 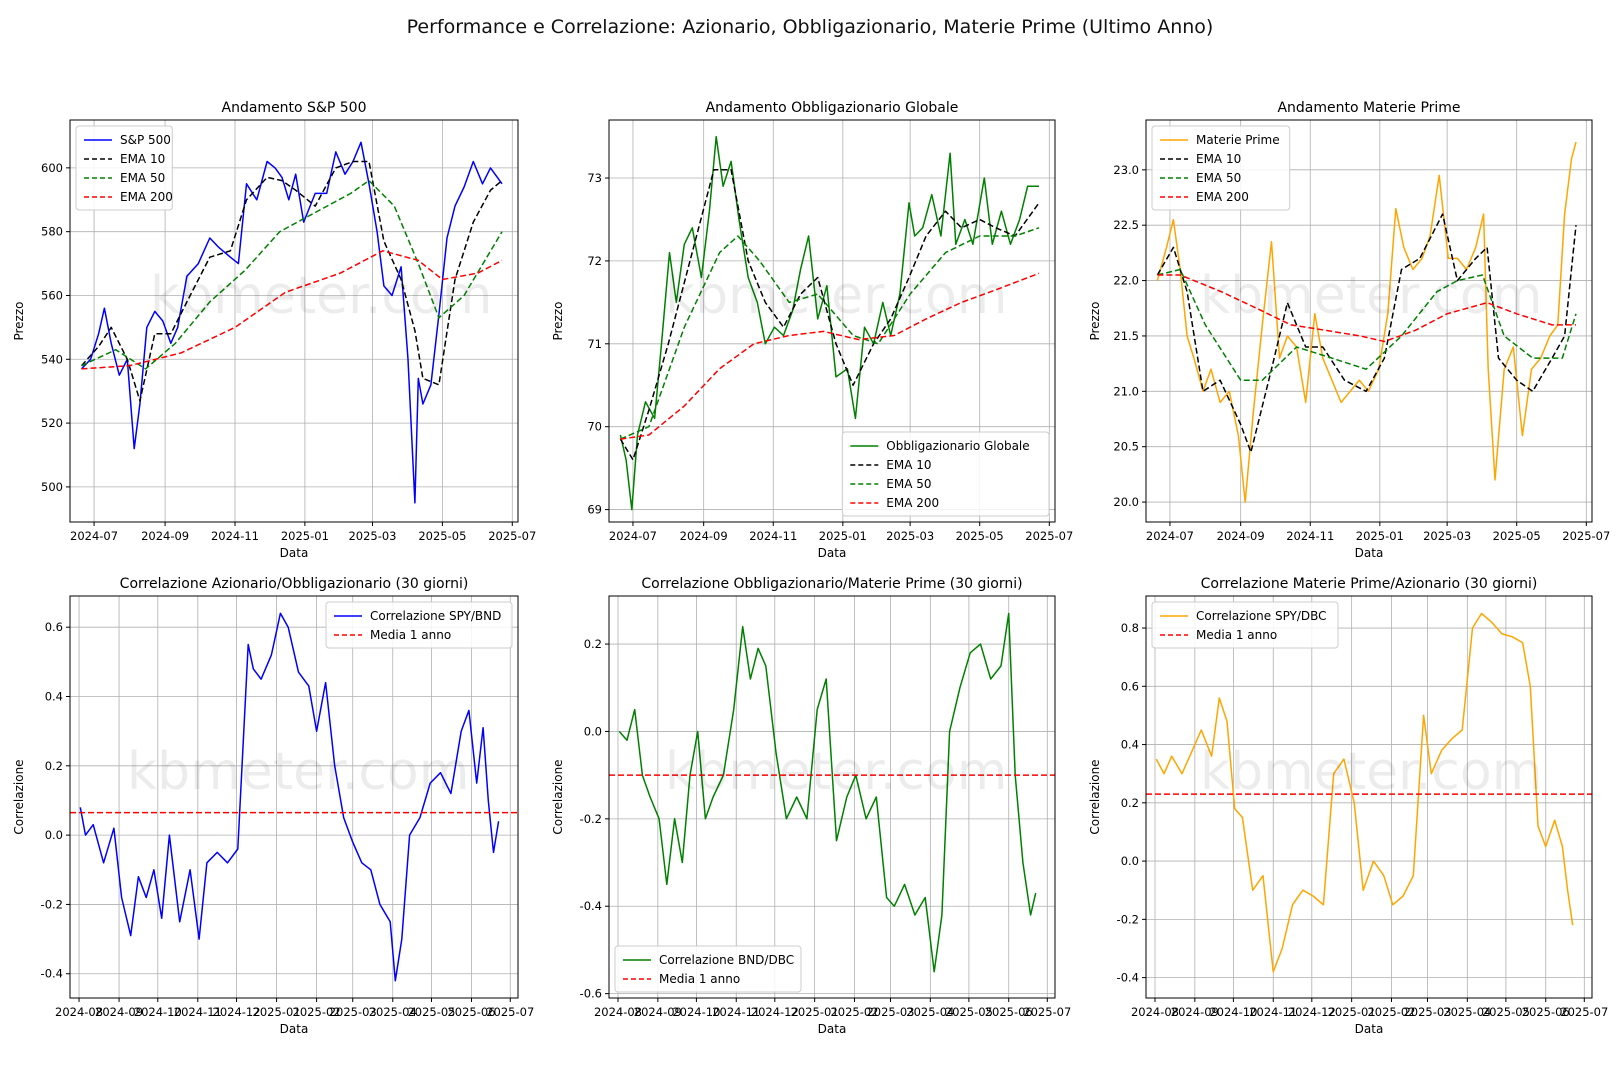 I want to click on y-tick-label: 73, so click(x=594, y=178).